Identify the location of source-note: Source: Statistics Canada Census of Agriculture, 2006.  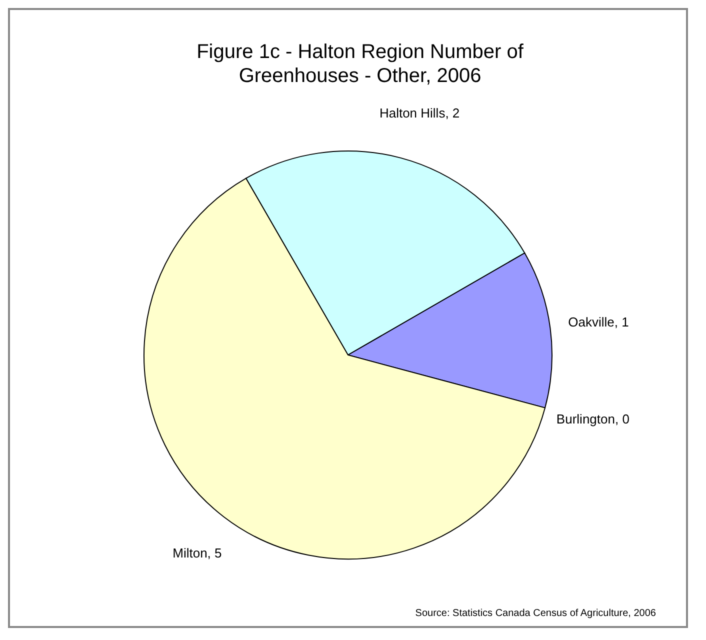
(535, 613).